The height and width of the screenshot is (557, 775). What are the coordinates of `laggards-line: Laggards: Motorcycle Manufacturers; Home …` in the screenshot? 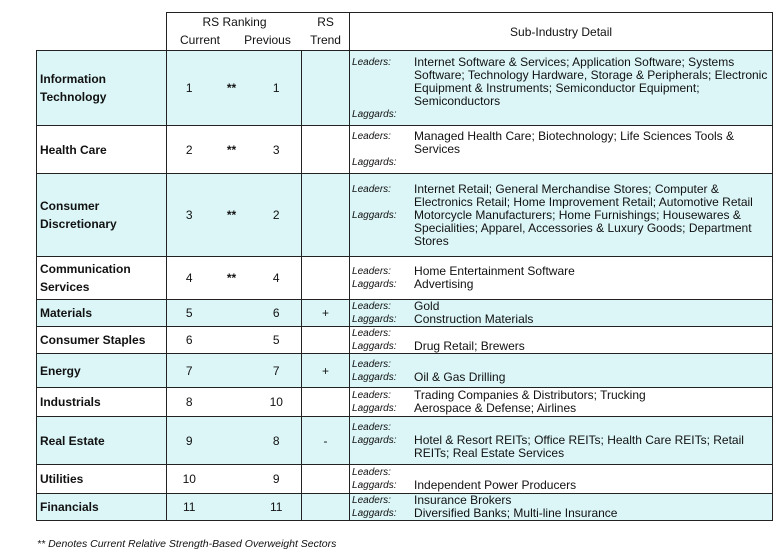 It's located at (561, 228).